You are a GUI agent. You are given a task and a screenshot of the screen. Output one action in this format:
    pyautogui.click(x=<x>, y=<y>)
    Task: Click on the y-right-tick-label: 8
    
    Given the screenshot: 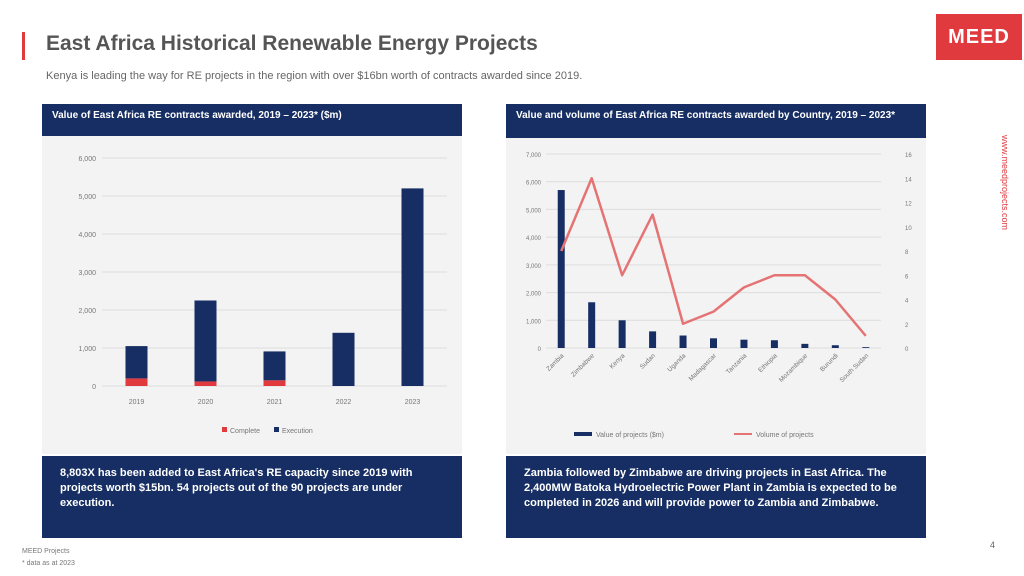 What is the action you would take?
    pyautogui.click(x=907, y=253)
    